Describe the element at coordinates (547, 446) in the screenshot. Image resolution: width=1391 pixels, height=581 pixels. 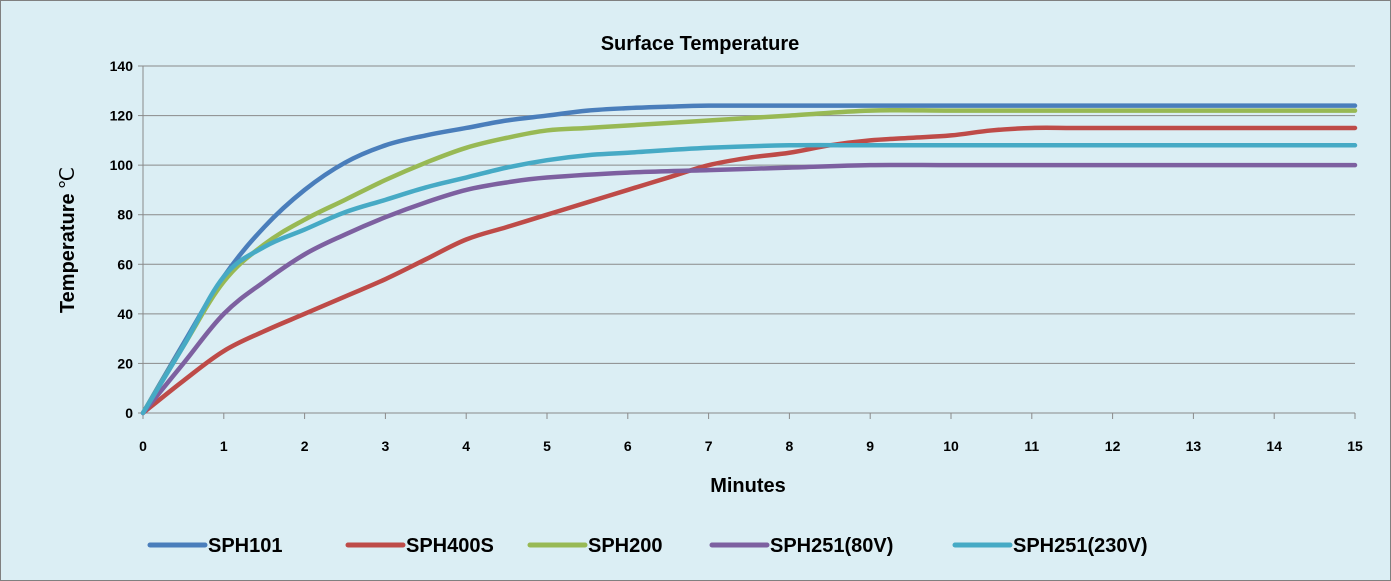
I see `x-tick-label: 5` at that location.